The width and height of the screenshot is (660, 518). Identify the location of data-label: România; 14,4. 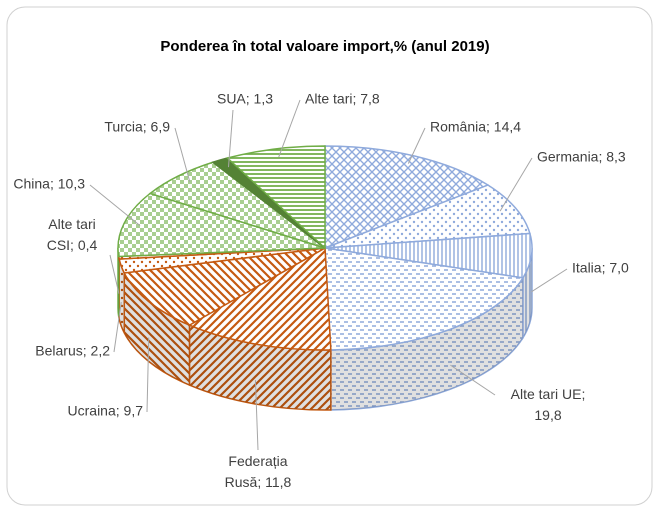
(475, 127).